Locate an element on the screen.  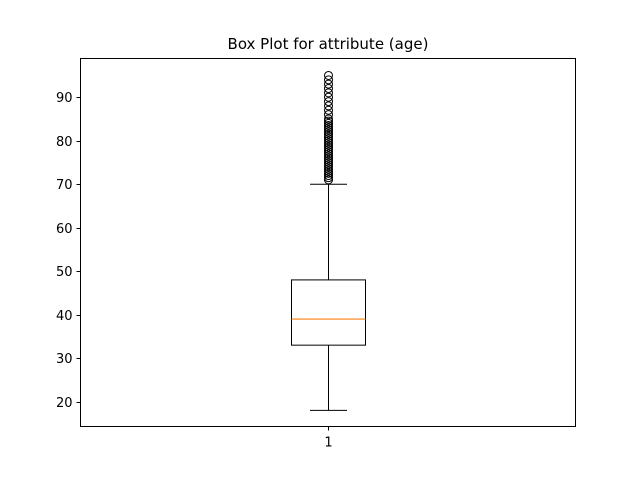
y-tick-label: 80 is located at coordinates (64, 142).